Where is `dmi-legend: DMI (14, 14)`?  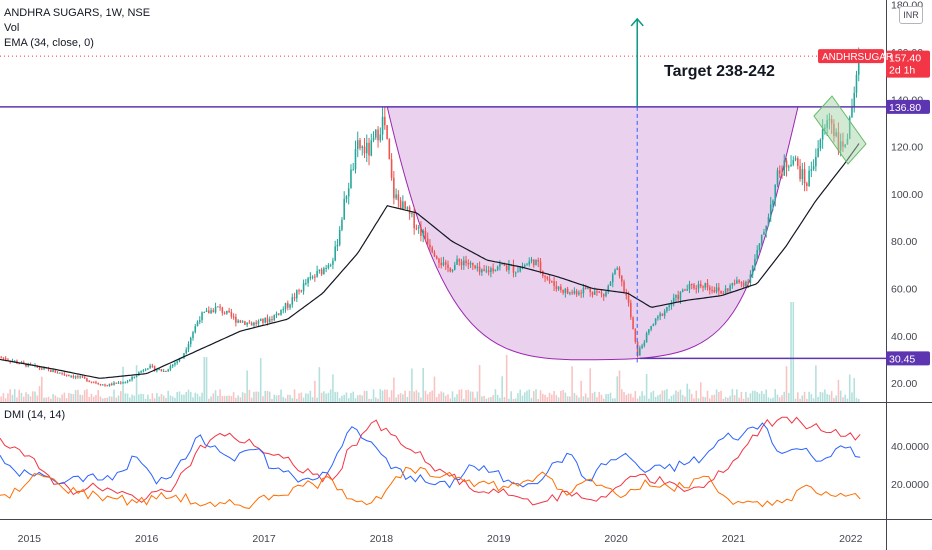 dmi-legend: DMI (14, 14) is located at coordinates (35, 415).